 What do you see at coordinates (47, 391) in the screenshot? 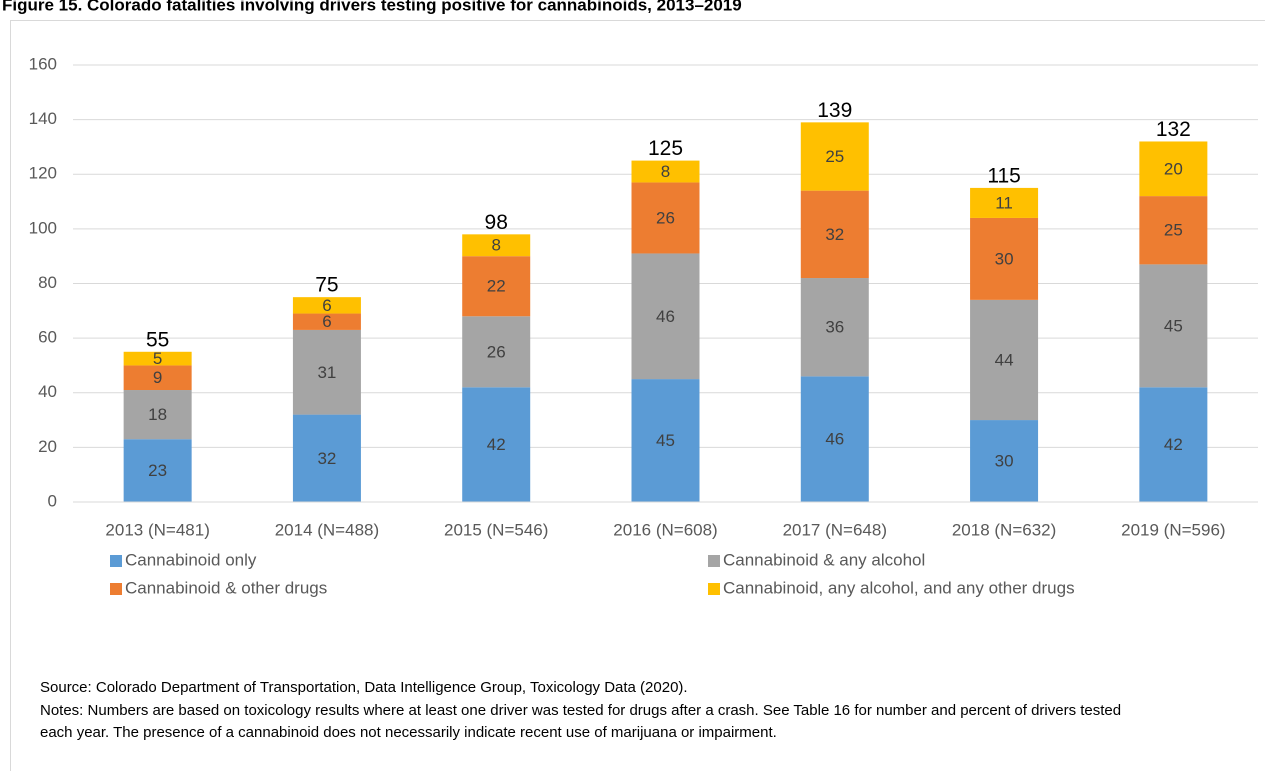
I see `y-tick-label: 40` at bounding box center [47, 391].